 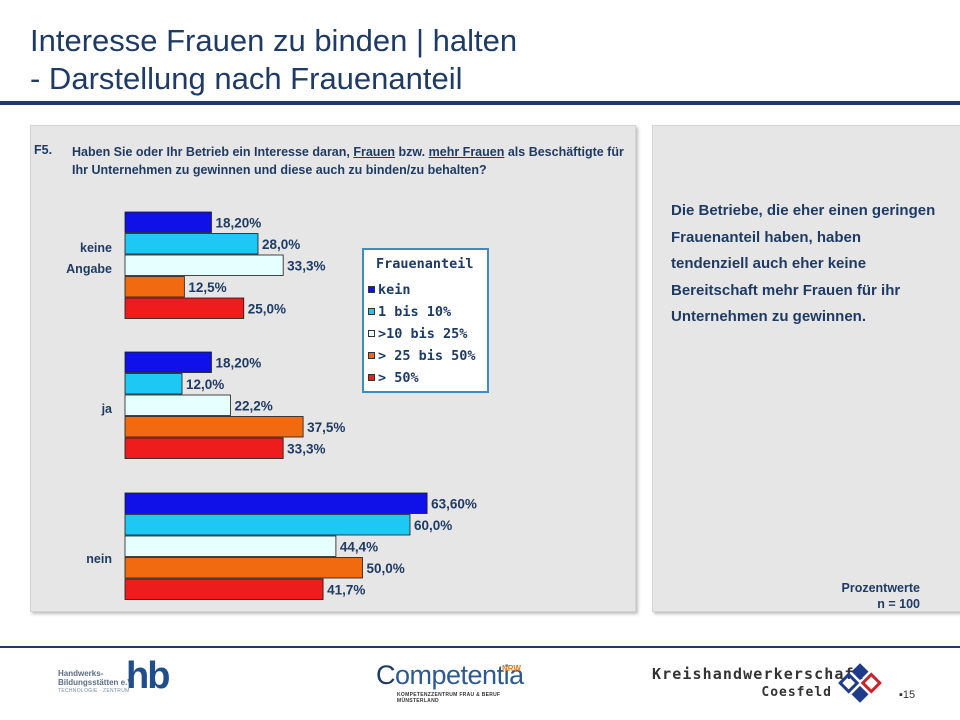 I want to click on legend-label-kein: kein, so click(x=394, y=290).